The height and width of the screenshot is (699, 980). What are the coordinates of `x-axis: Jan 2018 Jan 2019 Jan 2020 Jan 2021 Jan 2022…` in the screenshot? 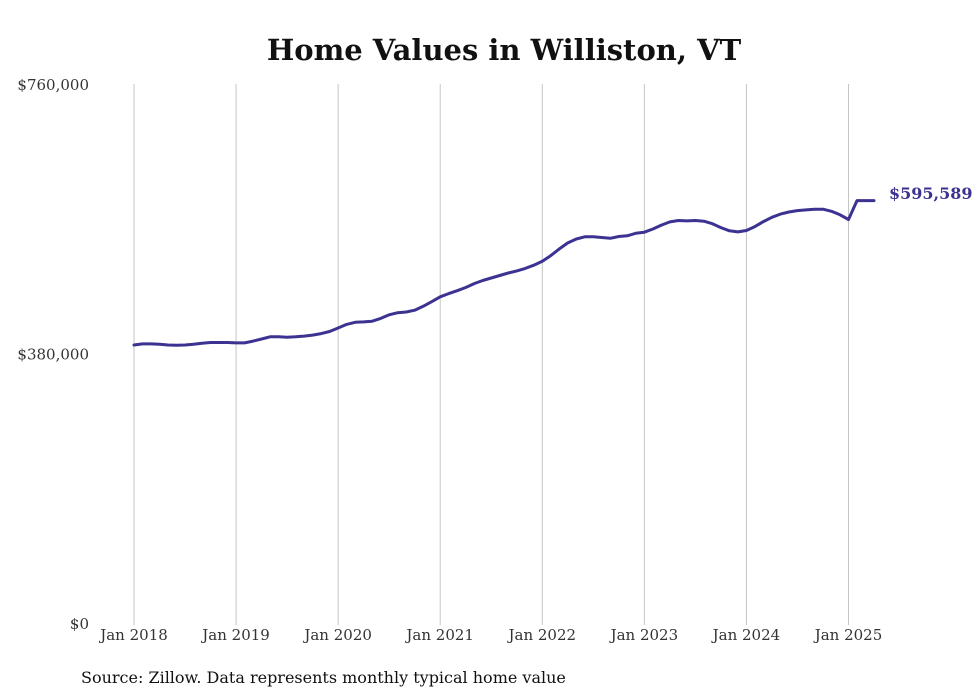 It's located at (490, 635).